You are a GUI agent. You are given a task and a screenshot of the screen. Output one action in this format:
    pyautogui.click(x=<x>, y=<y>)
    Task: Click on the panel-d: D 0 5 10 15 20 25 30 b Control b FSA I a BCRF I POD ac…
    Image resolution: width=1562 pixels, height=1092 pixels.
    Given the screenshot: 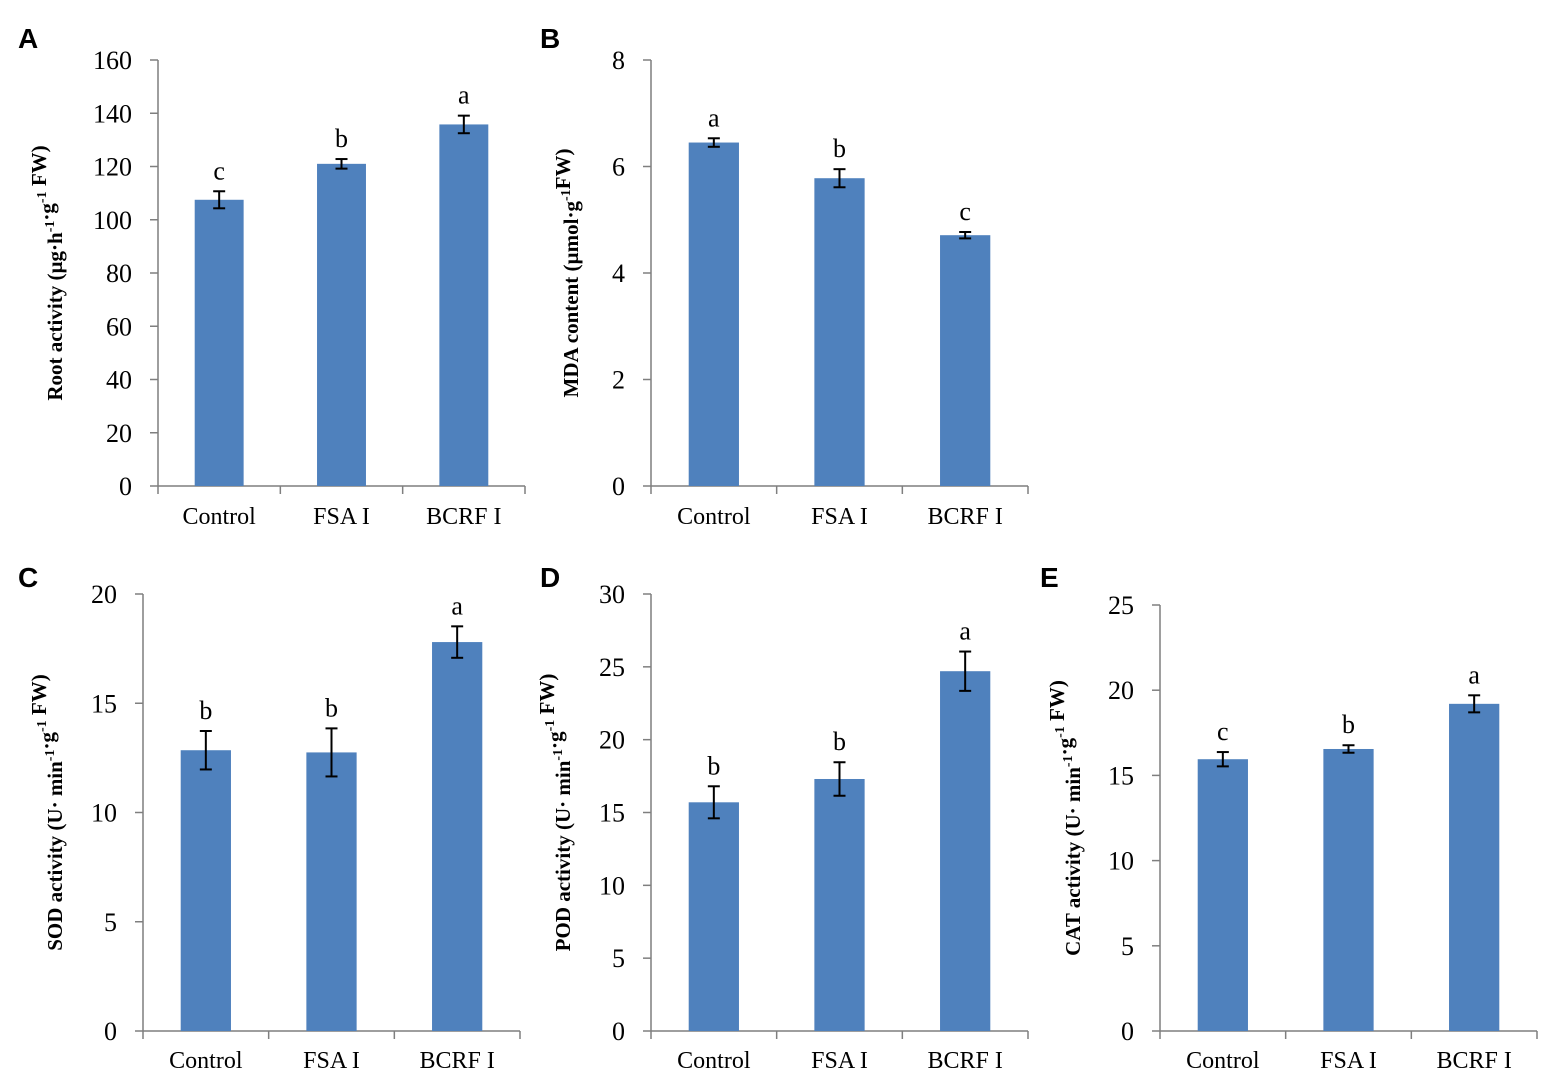 What is the action you would take?
    pyautogui.click(x=782, y=818)
    